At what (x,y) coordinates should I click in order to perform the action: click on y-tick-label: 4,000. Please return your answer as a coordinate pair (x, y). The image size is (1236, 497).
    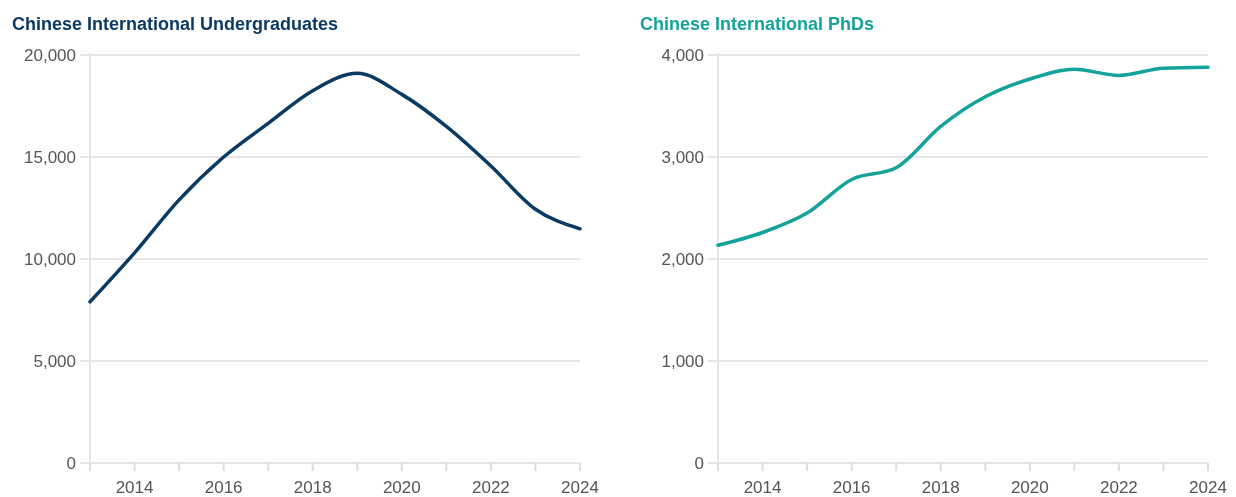
    Looking at the image, I should click on (682, 55).